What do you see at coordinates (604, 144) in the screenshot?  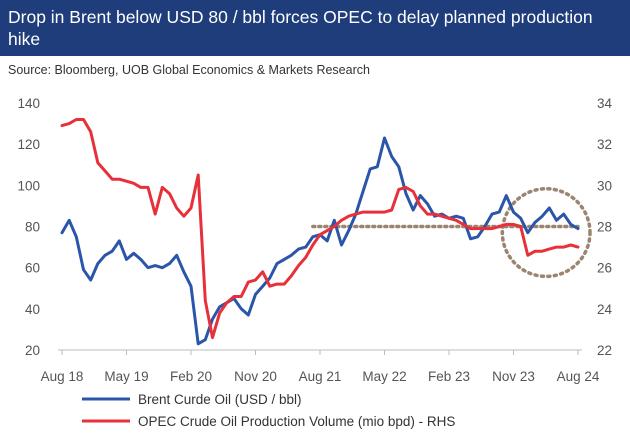 I see `y-right-tick-label: 32` at bounding box center [604, 144].